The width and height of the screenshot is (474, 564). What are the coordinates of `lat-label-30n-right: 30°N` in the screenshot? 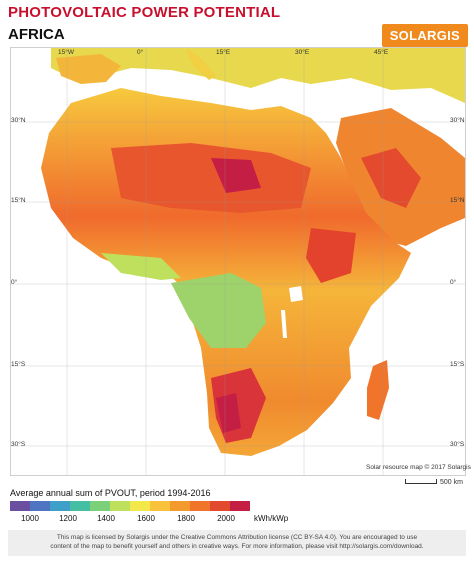 It's located at (457, 120).